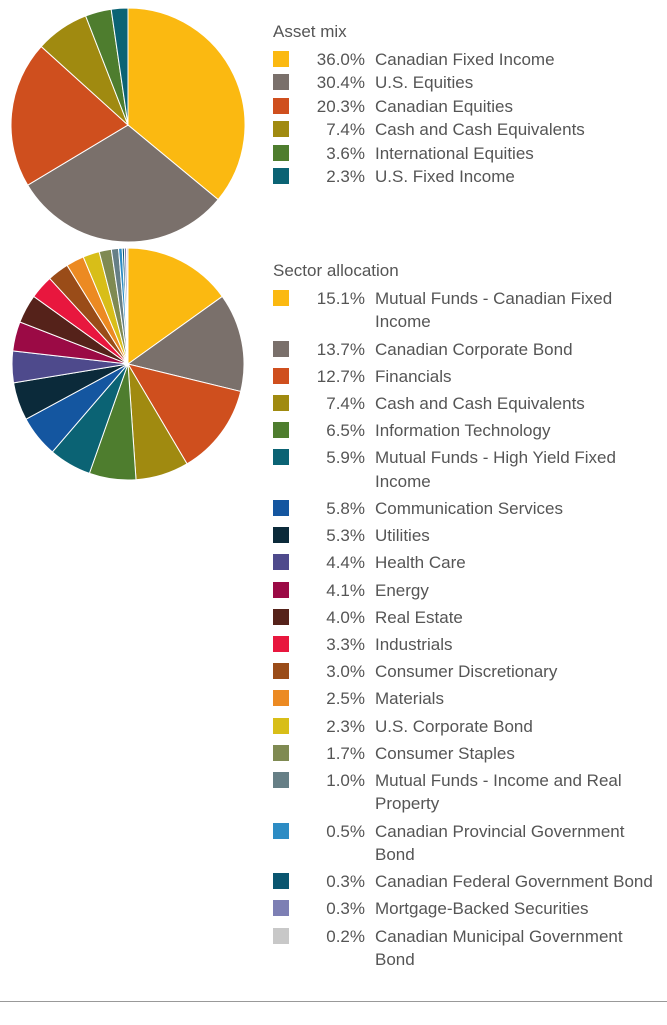 This screenshot has height=1025, width=667. Describe the element at coordinates (495, 469) in the screenshot. I see `legend-label: Mutual Funds - High Yield Fixed Income` at that location.